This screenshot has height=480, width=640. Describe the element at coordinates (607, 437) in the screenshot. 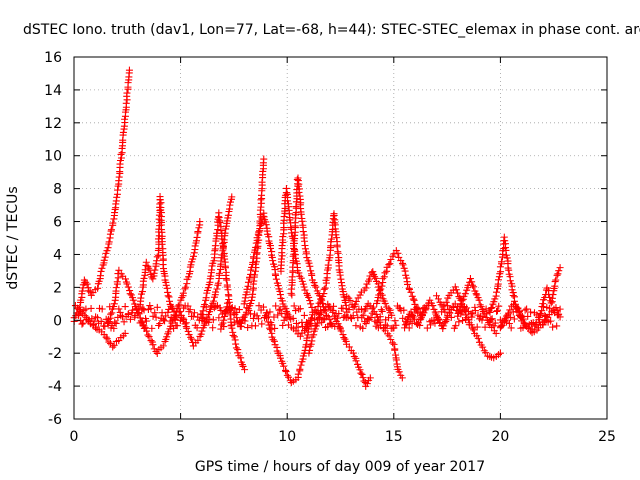

I see `x-tick-label: 25` at that location.